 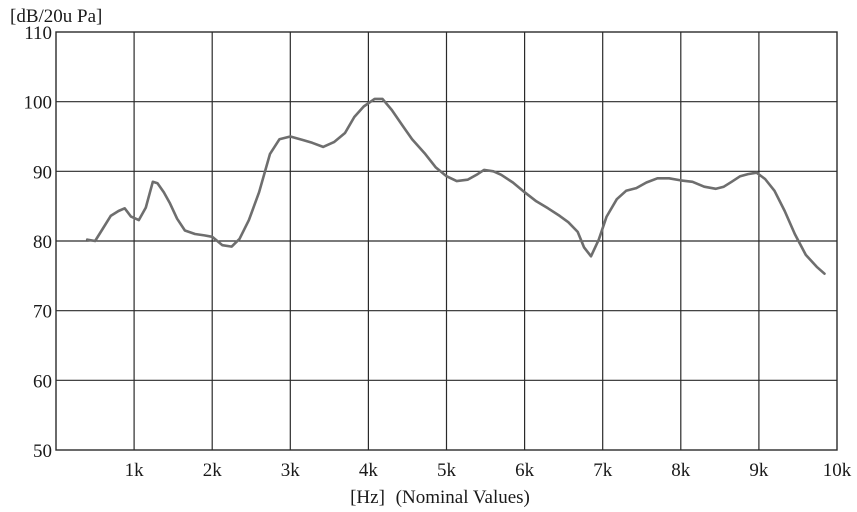 I want to click on x-tick-label: 9k, so click(x=759, y=470).